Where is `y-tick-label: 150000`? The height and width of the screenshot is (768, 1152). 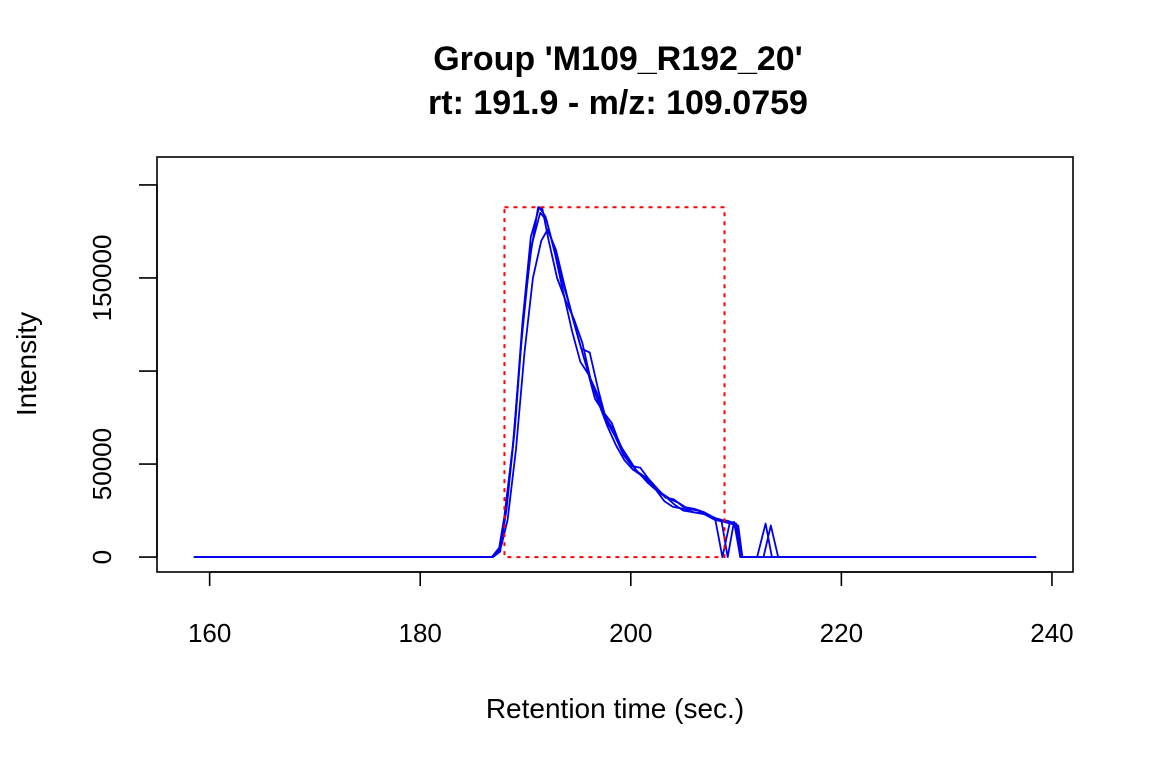 y-tick-label: 150000 is located at coordinates (102, 278).